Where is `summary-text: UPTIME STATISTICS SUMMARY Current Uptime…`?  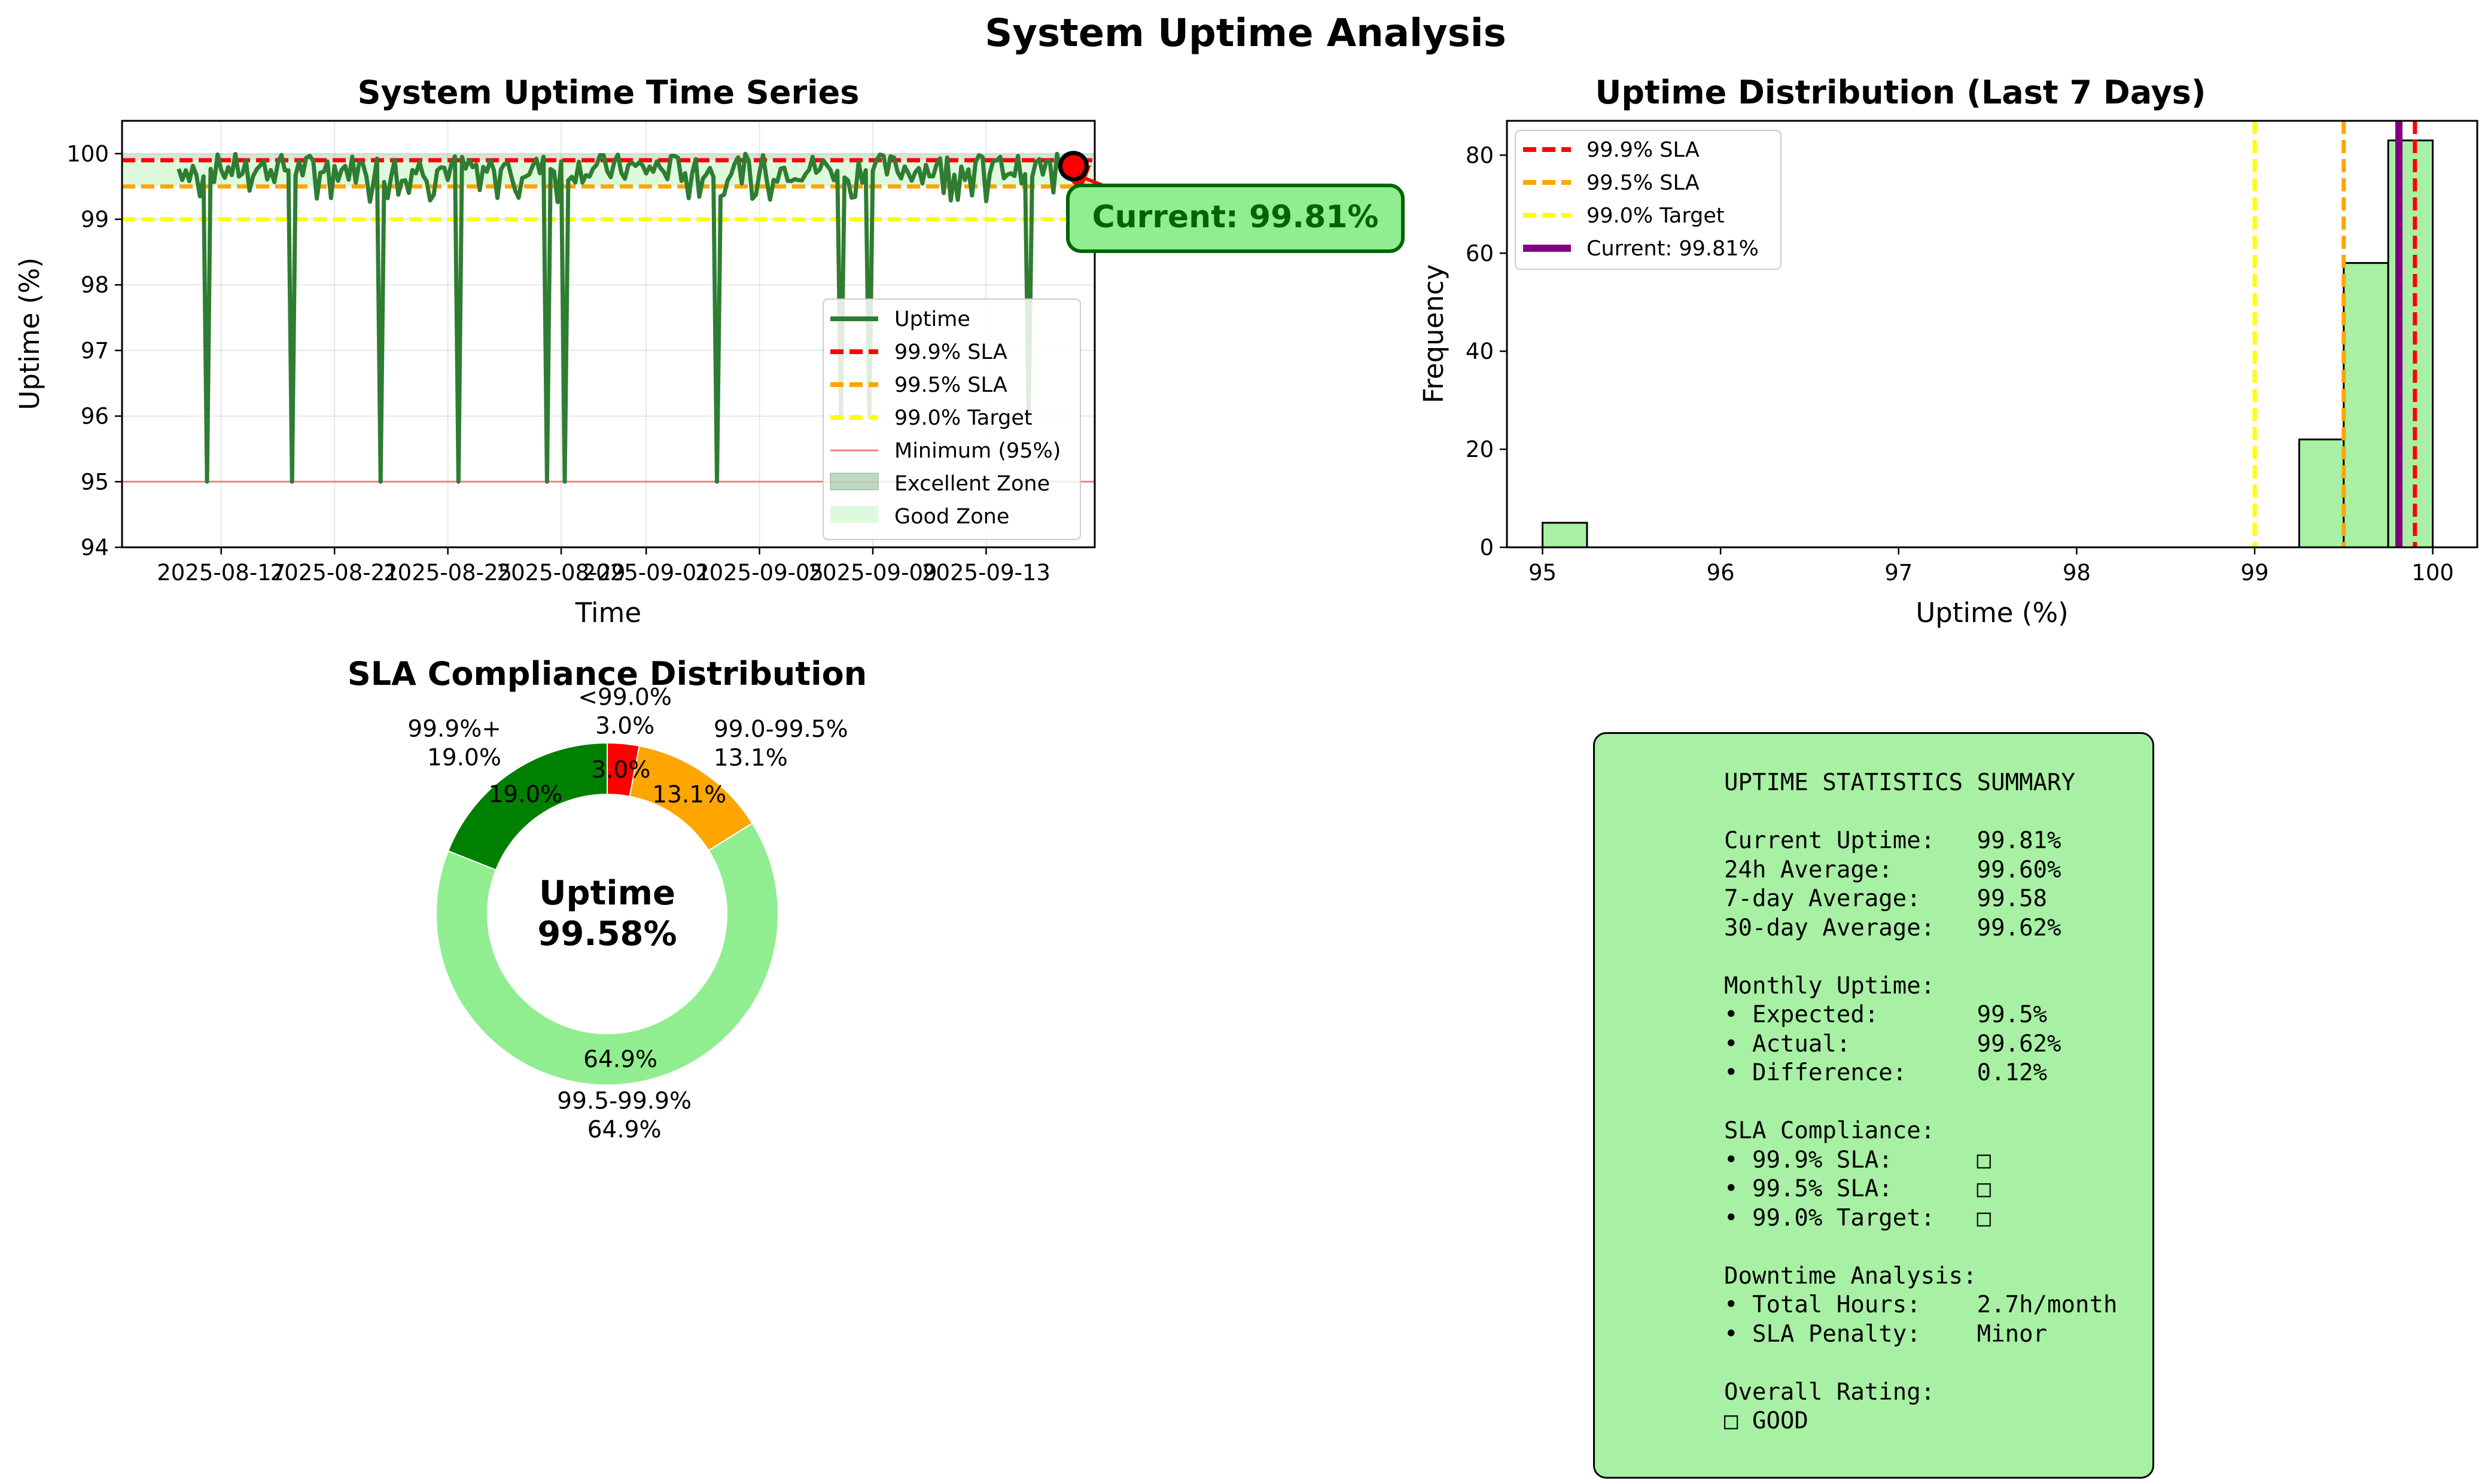 summary-text: UPTIME STATISTICS SUMMARY Current Uptime… is located at coordinates (1921, 1102).